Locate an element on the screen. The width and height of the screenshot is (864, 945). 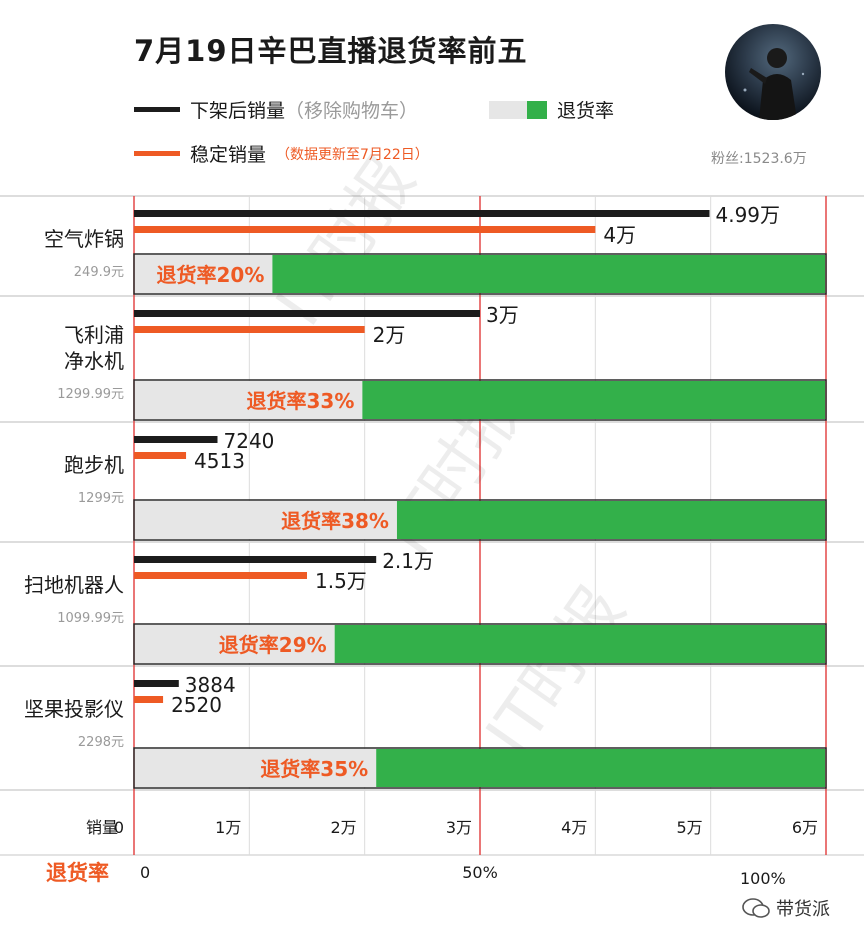
legend-stable-label: 稳定销量 is located at coordinates (228, 155).